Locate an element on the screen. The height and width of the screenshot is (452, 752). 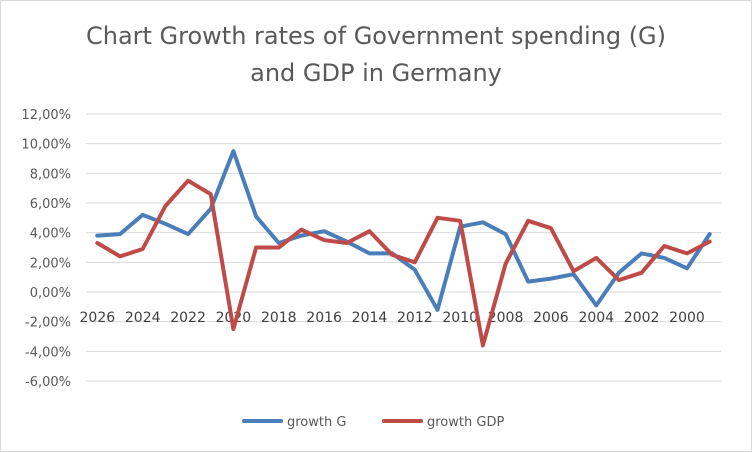
x-tick-label: 2022 is located at coordinates (188, 318).